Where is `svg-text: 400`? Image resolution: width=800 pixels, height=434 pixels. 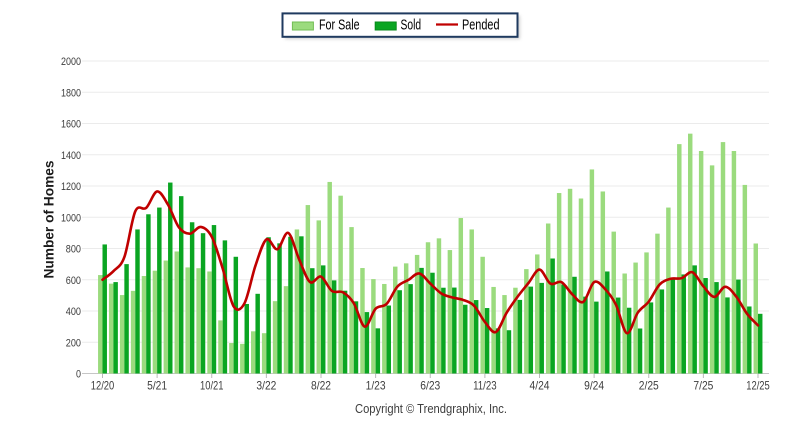 svg-text: 400 is located at coordinates (73, 312).